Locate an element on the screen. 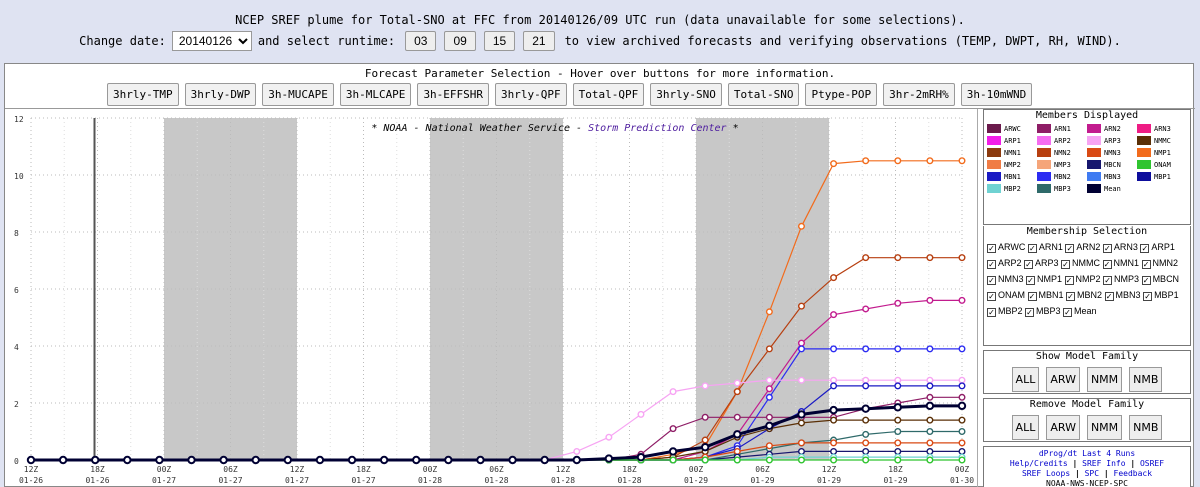 This screenshot has height=487, width=1200. checkbox-nmp1: ✓ is located at coordinates (1031, 280).